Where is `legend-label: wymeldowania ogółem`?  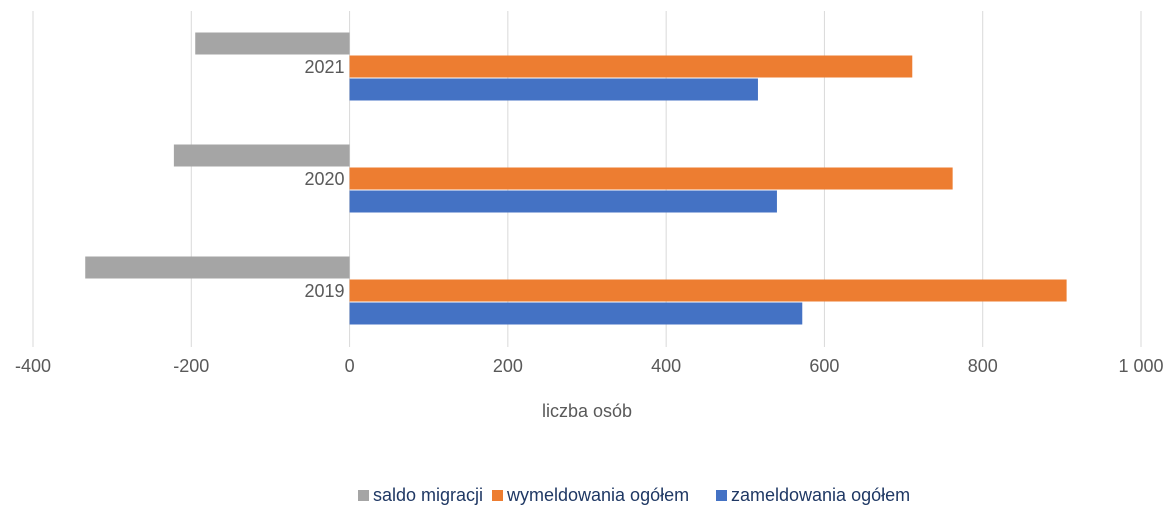 legend-label: wymeldowania ogółem is located at coordinates (597, 495).